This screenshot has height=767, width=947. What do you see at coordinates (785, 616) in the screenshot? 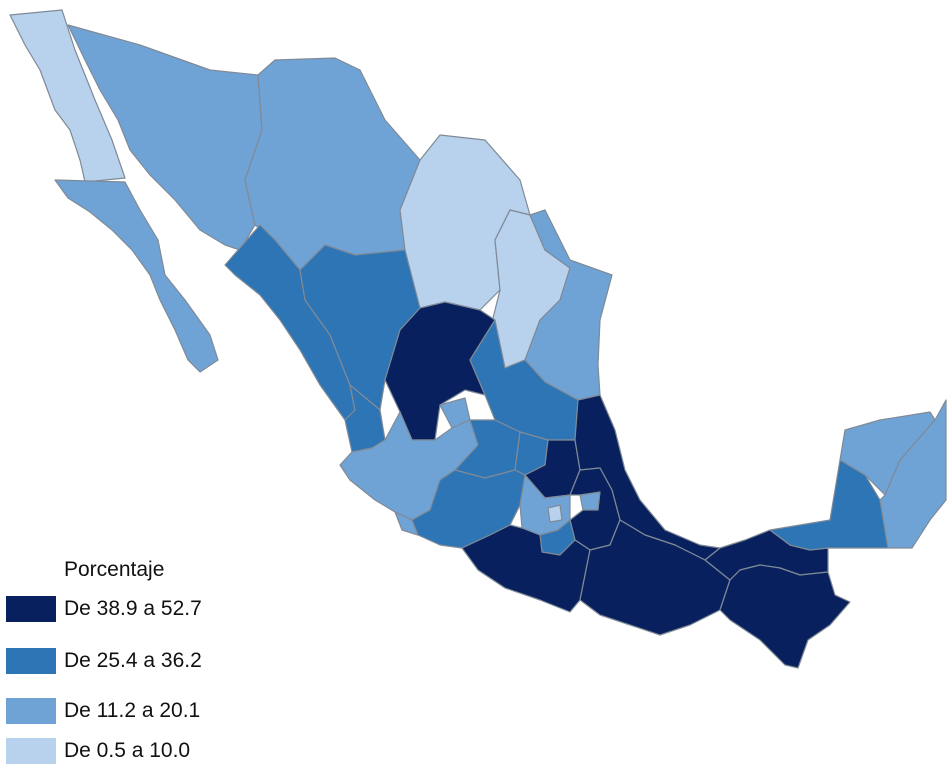
I see `region-chiapas` at bounding box center [785, 616].